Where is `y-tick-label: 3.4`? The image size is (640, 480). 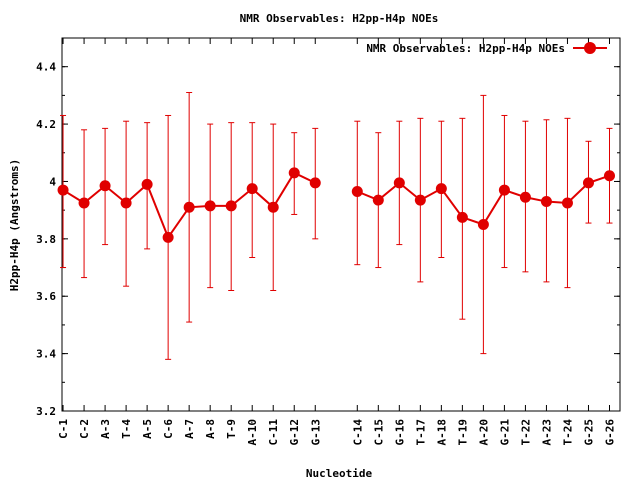
y-tick-label: 3.4 is located at coordinates (46, 354).